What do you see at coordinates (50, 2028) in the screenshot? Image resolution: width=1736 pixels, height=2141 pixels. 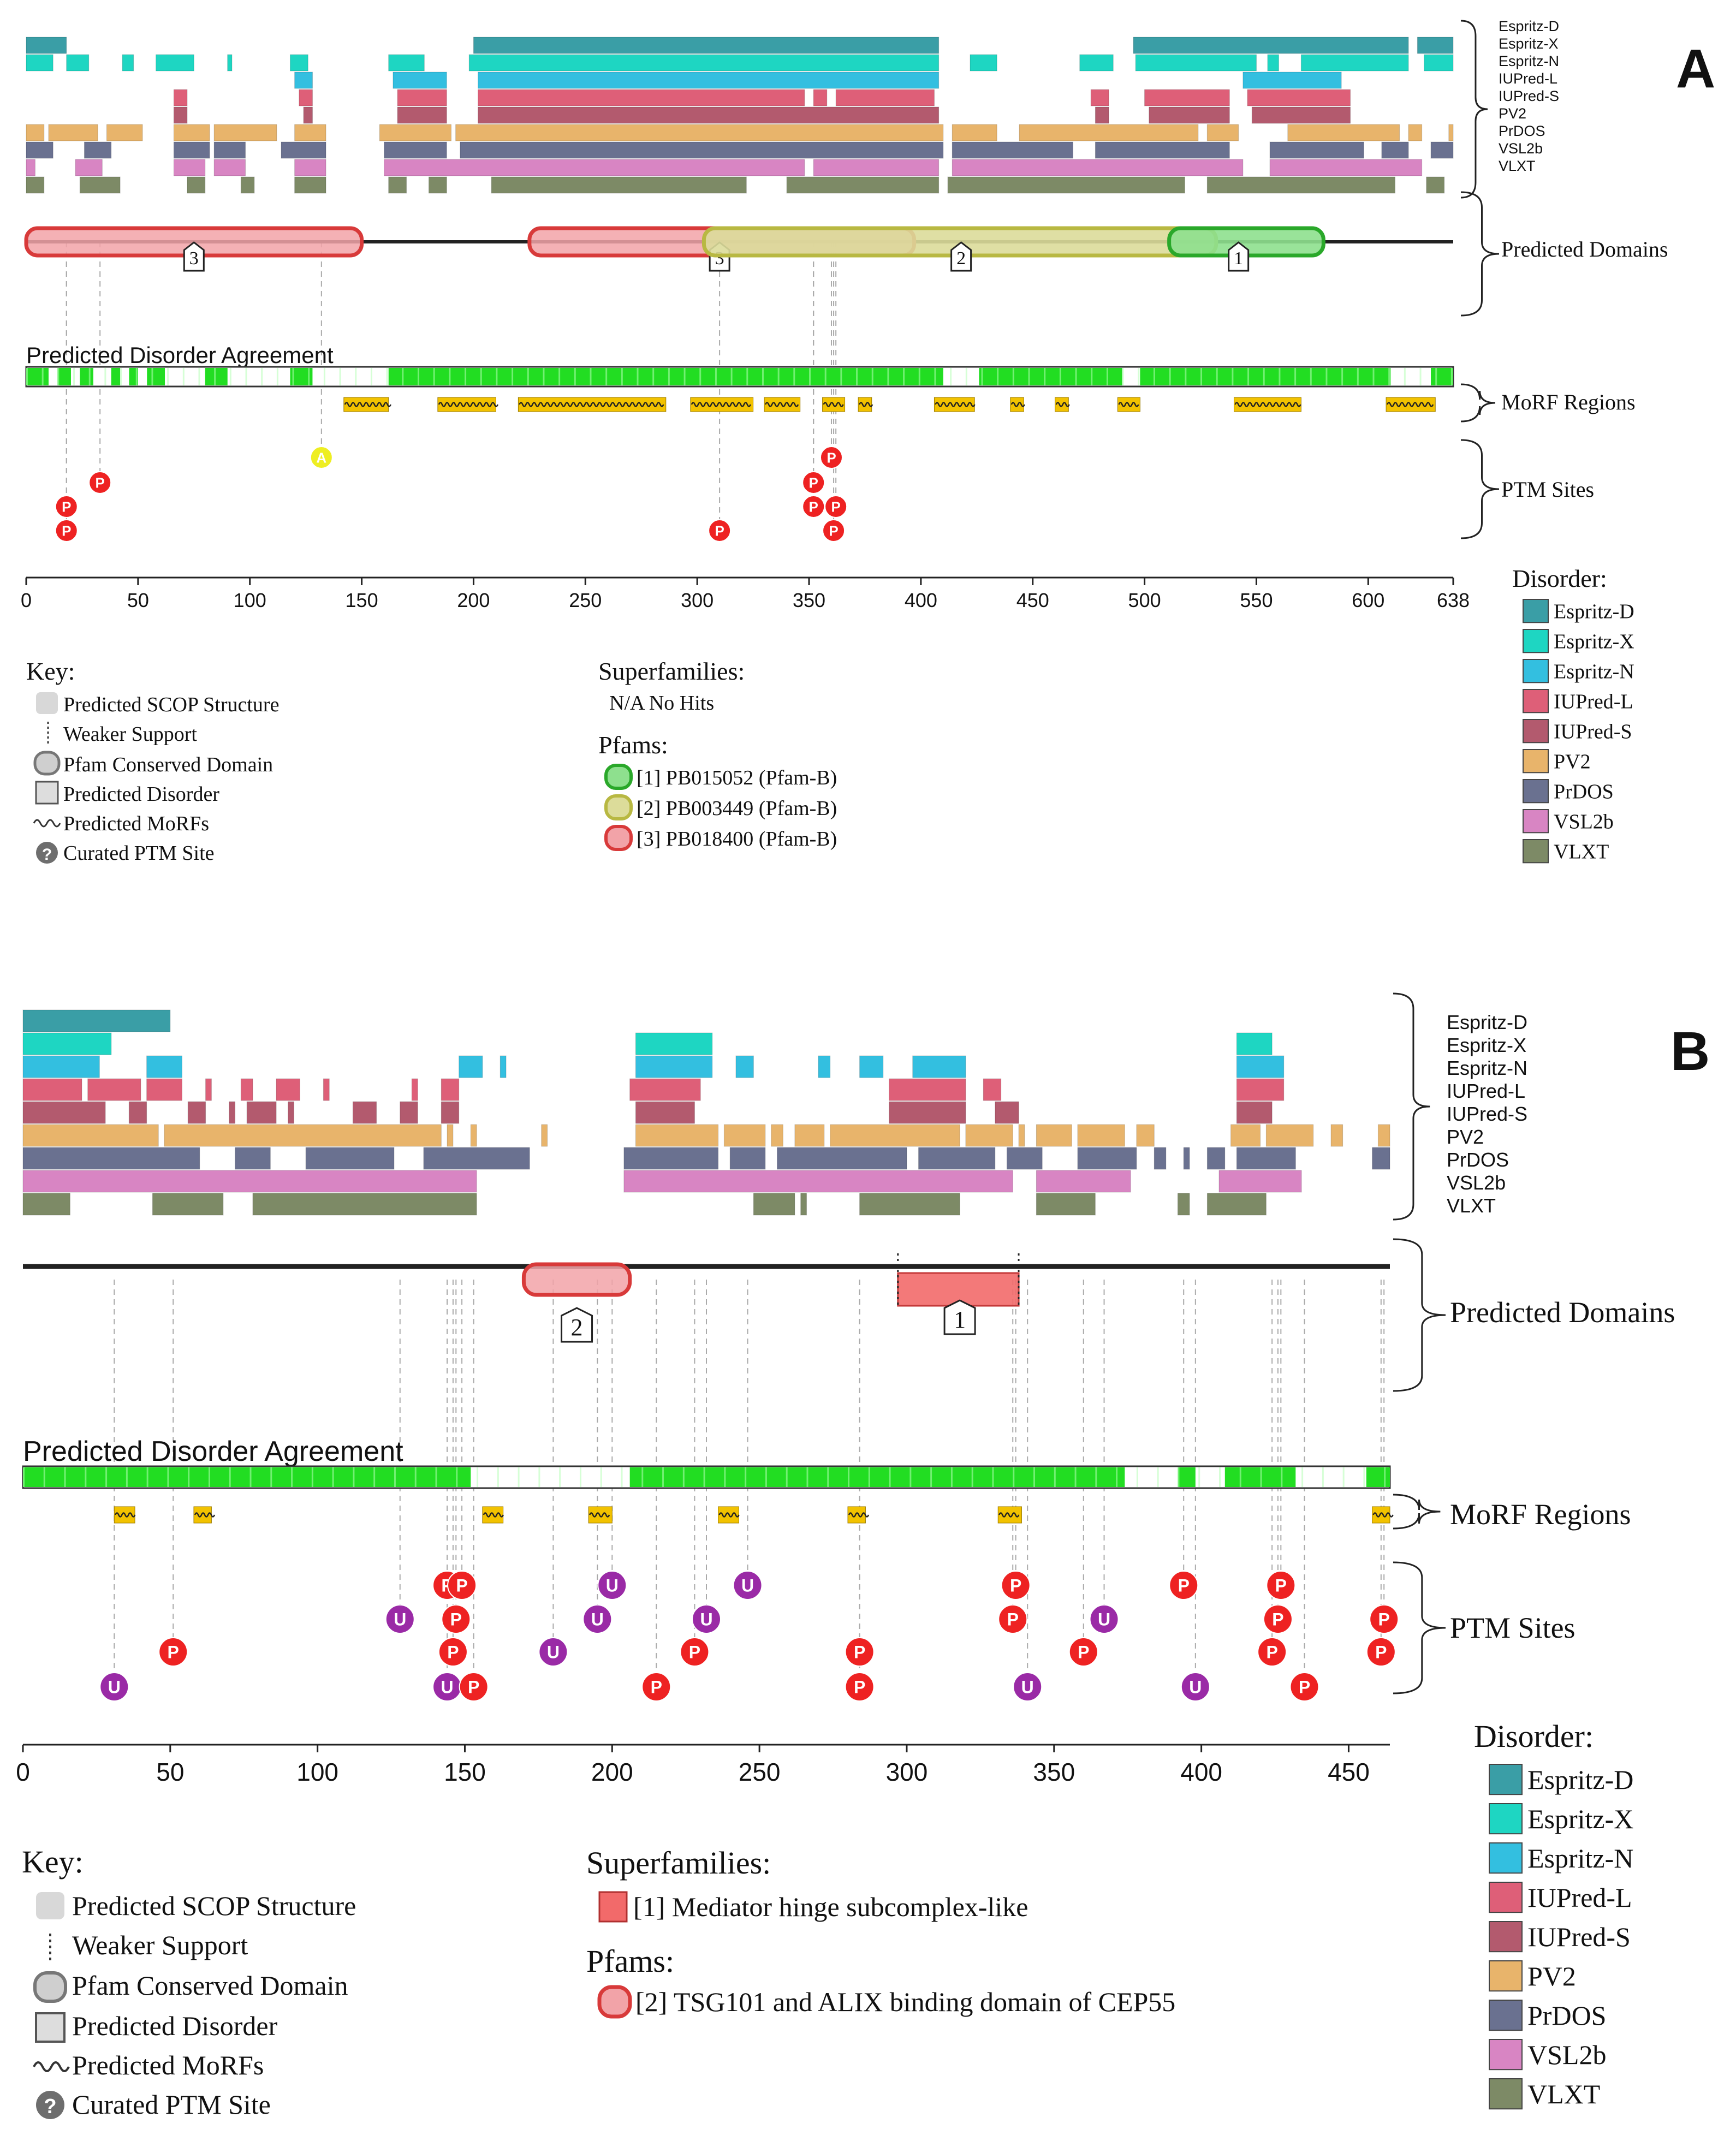 I see `predicted-disorder-swatch` at bounding box center [50, 2028].